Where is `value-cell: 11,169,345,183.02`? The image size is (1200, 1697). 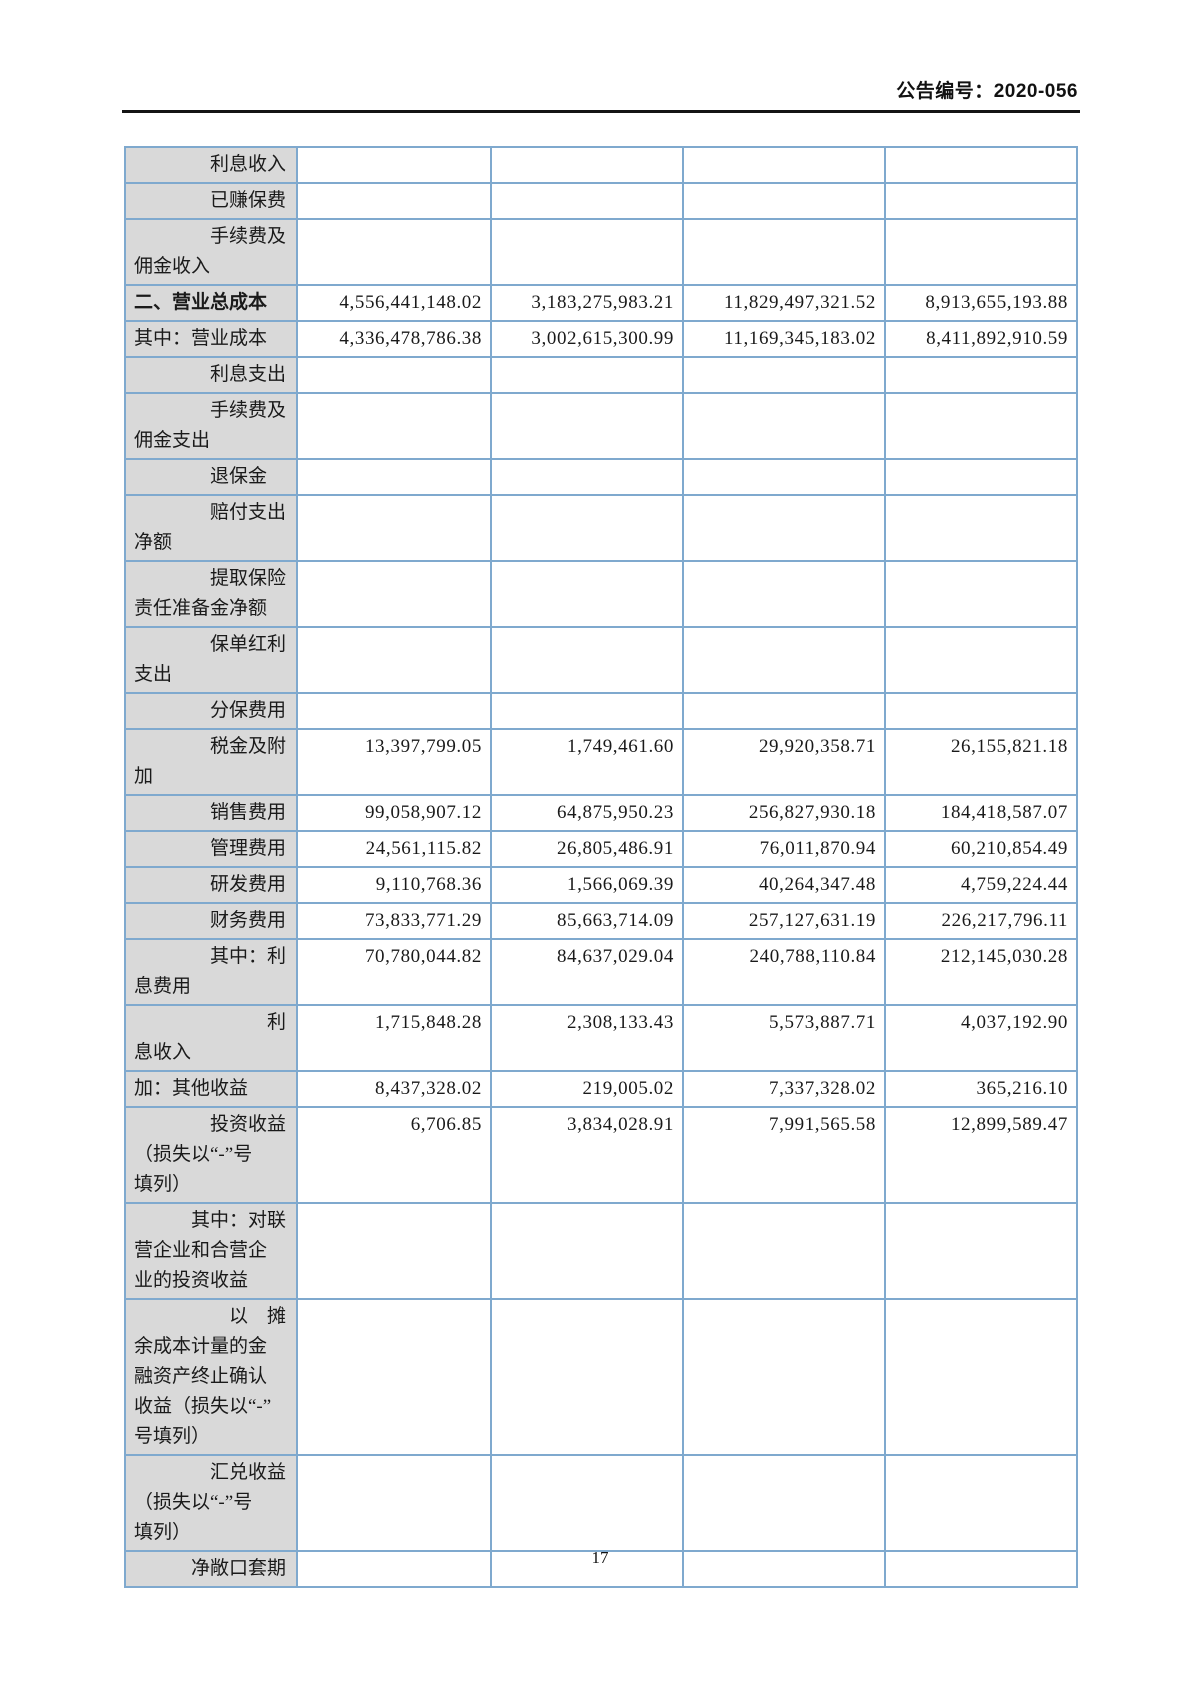 value-cell: 11,169,345,183.02 is located at coordinates (784, 339).